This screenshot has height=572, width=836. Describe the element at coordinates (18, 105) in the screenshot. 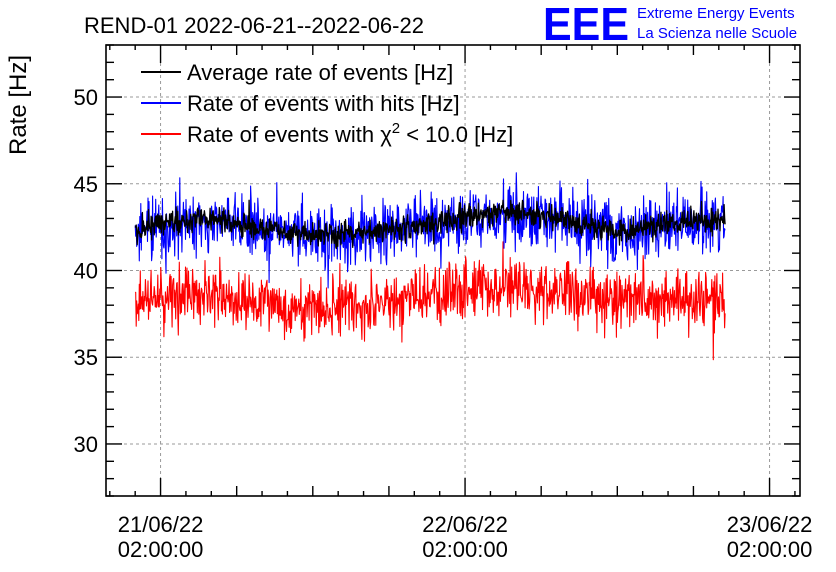

I see `y-axis-label: Rate [Hz]` at that location.